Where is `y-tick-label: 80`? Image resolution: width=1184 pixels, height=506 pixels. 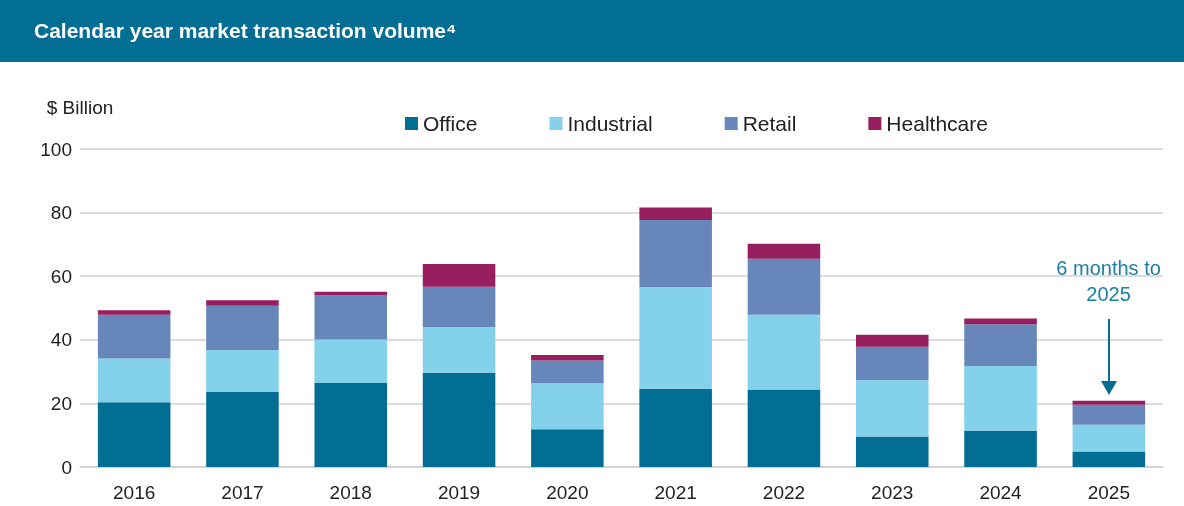
y-tick-label: 80 is located at coordinates (61, 213).